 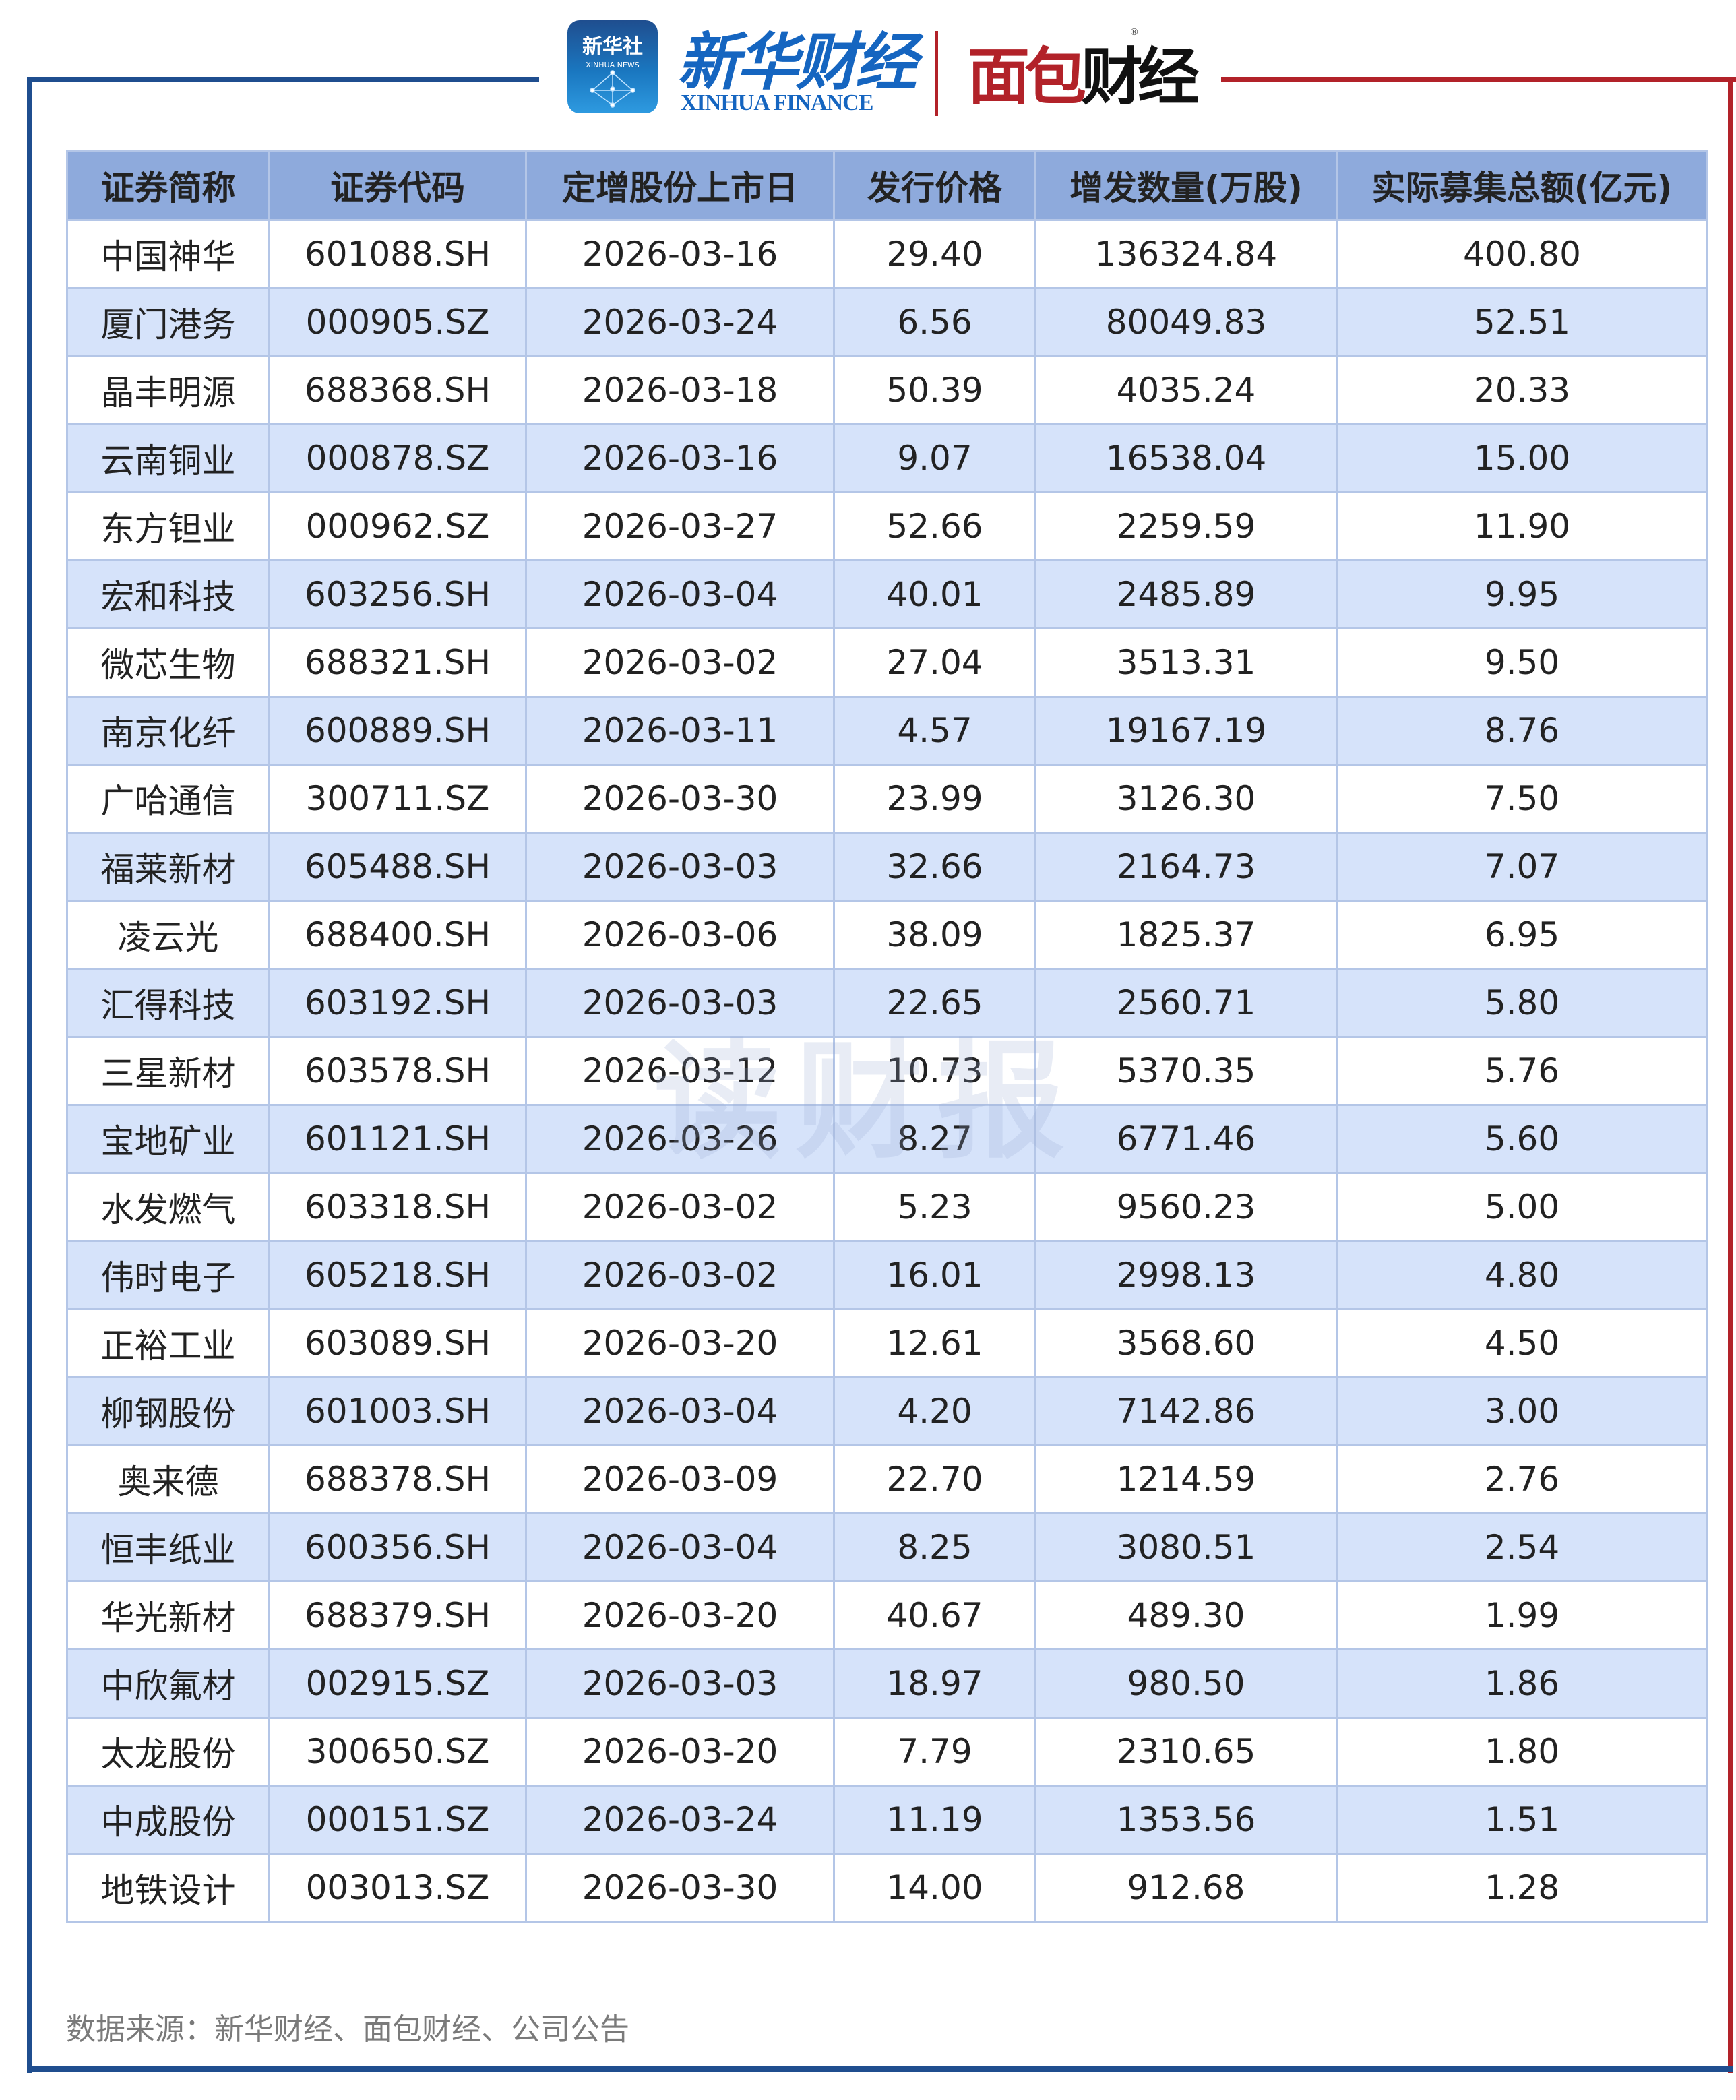 What do you see at coordinates (347, 2029) in the screenshot?
I see `data-source-note: 数据来源：新华财经、面包财经、公司公告` at bounding box center [347, 2029].